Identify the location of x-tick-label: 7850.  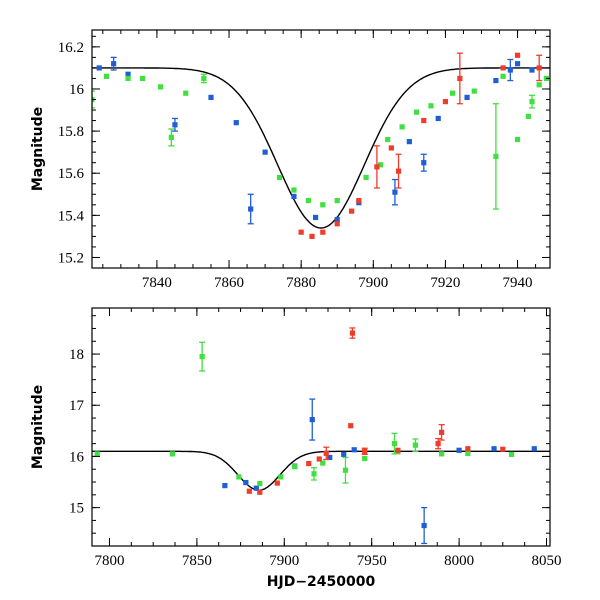
(197, 561).